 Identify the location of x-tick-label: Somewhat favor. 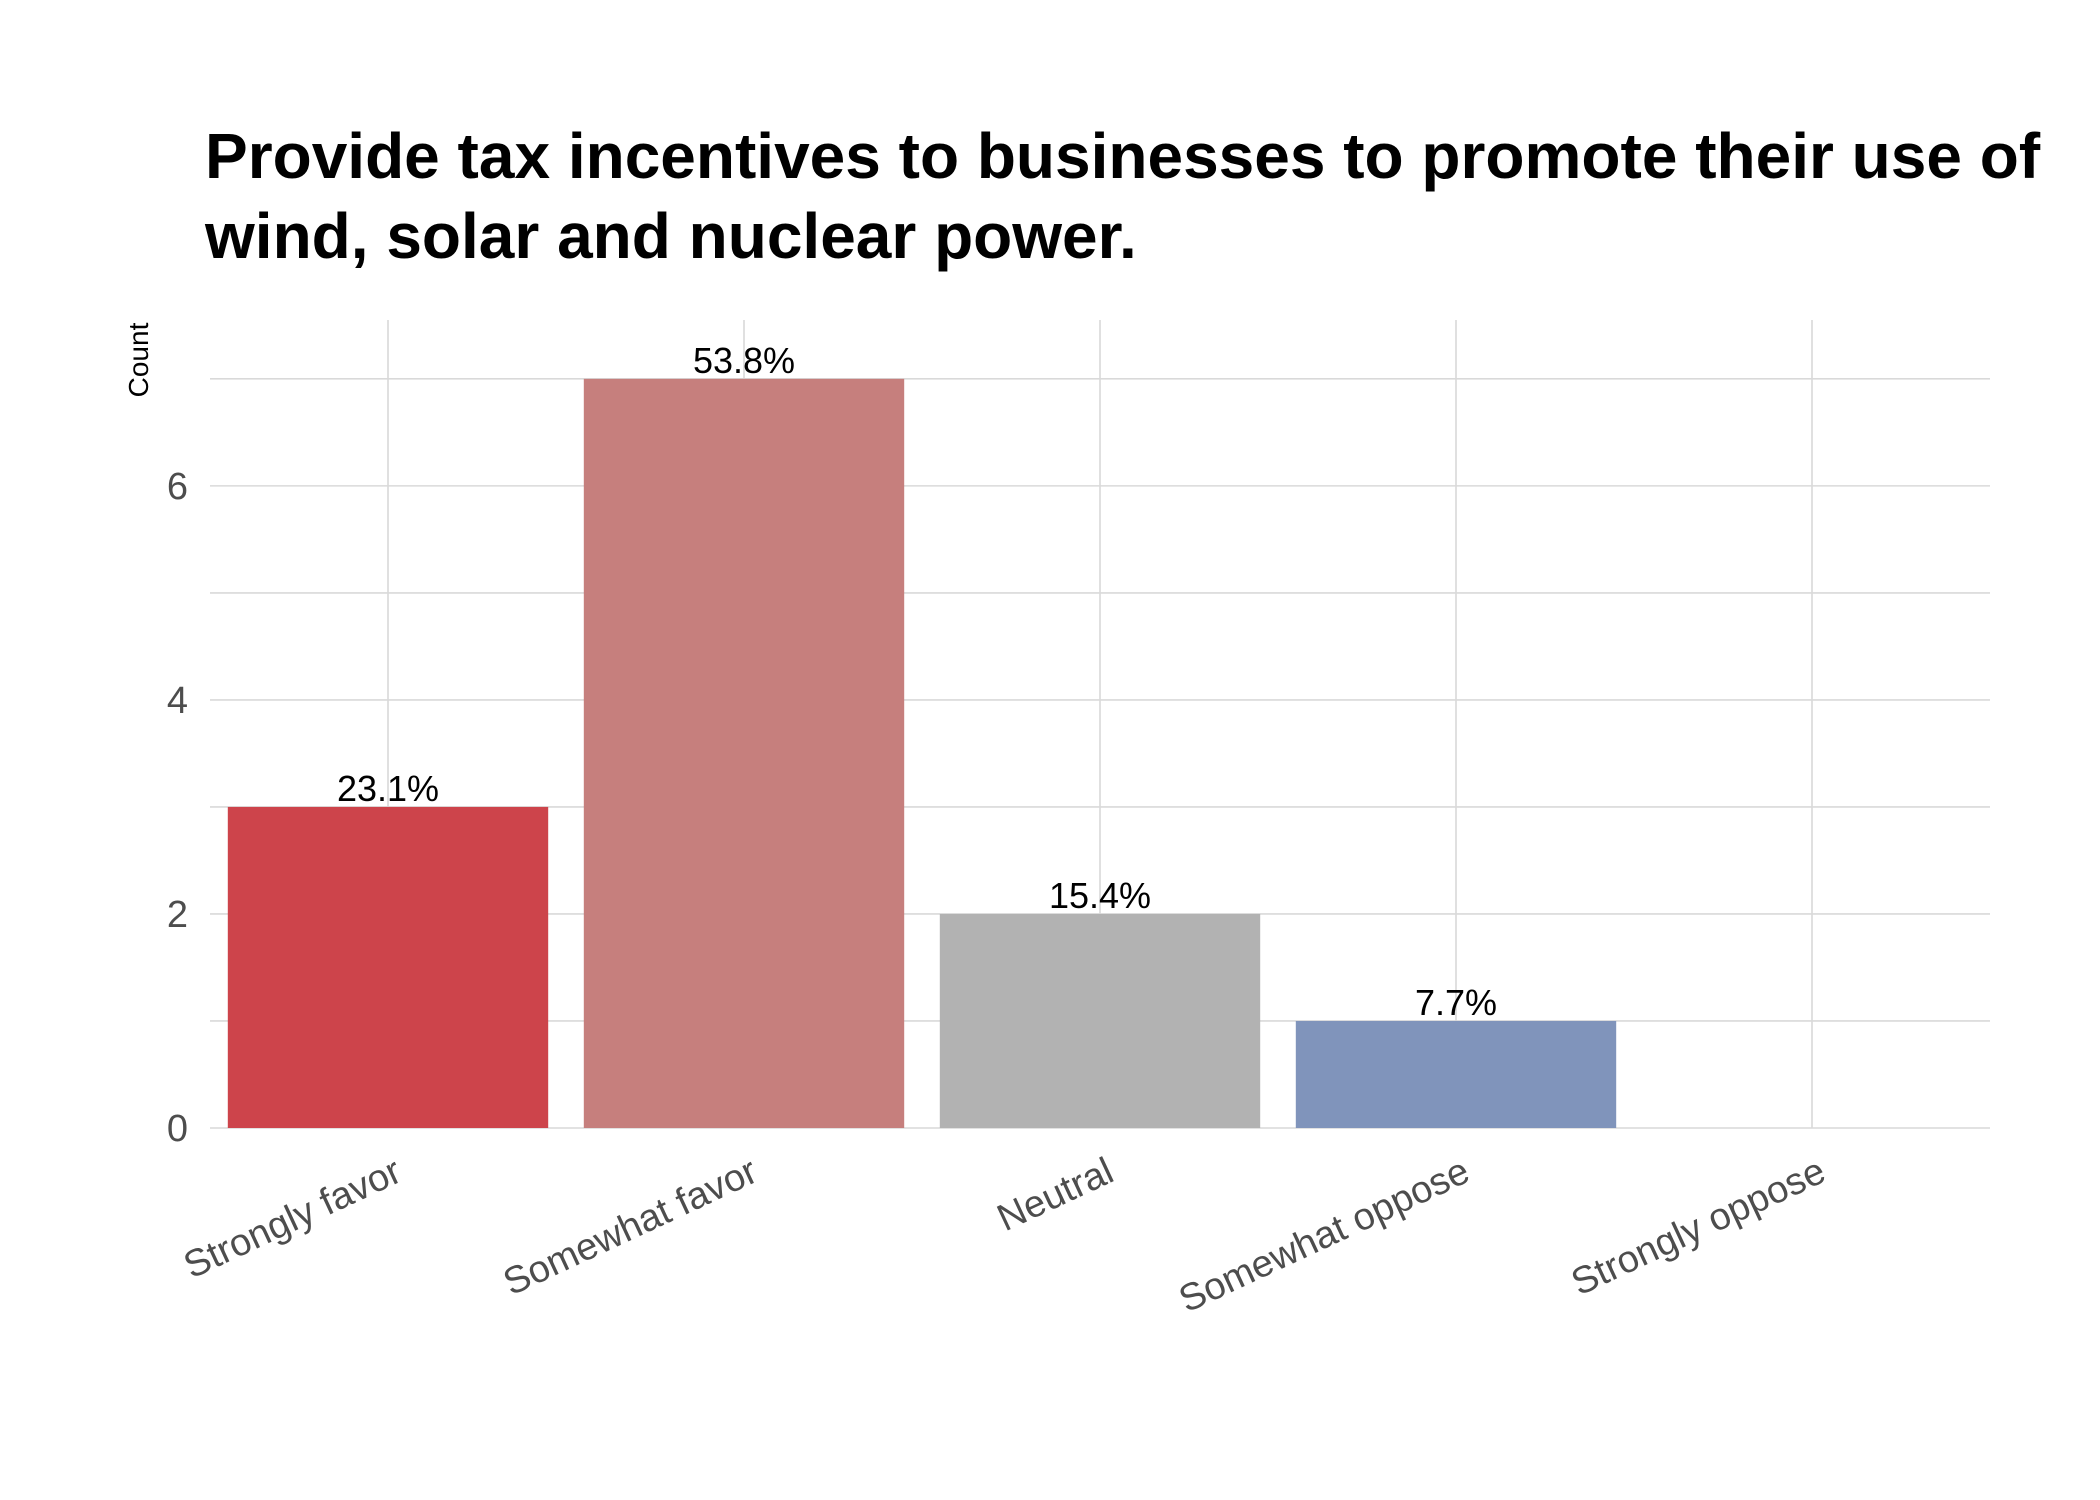
(630, 1227).